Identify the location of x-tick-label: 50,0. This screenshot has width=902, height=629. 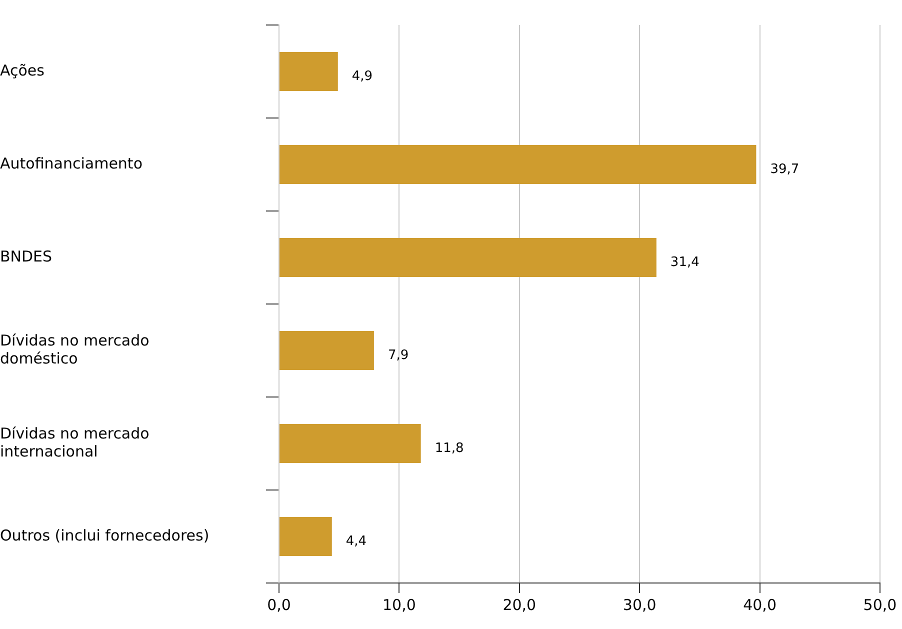
(880, 605).